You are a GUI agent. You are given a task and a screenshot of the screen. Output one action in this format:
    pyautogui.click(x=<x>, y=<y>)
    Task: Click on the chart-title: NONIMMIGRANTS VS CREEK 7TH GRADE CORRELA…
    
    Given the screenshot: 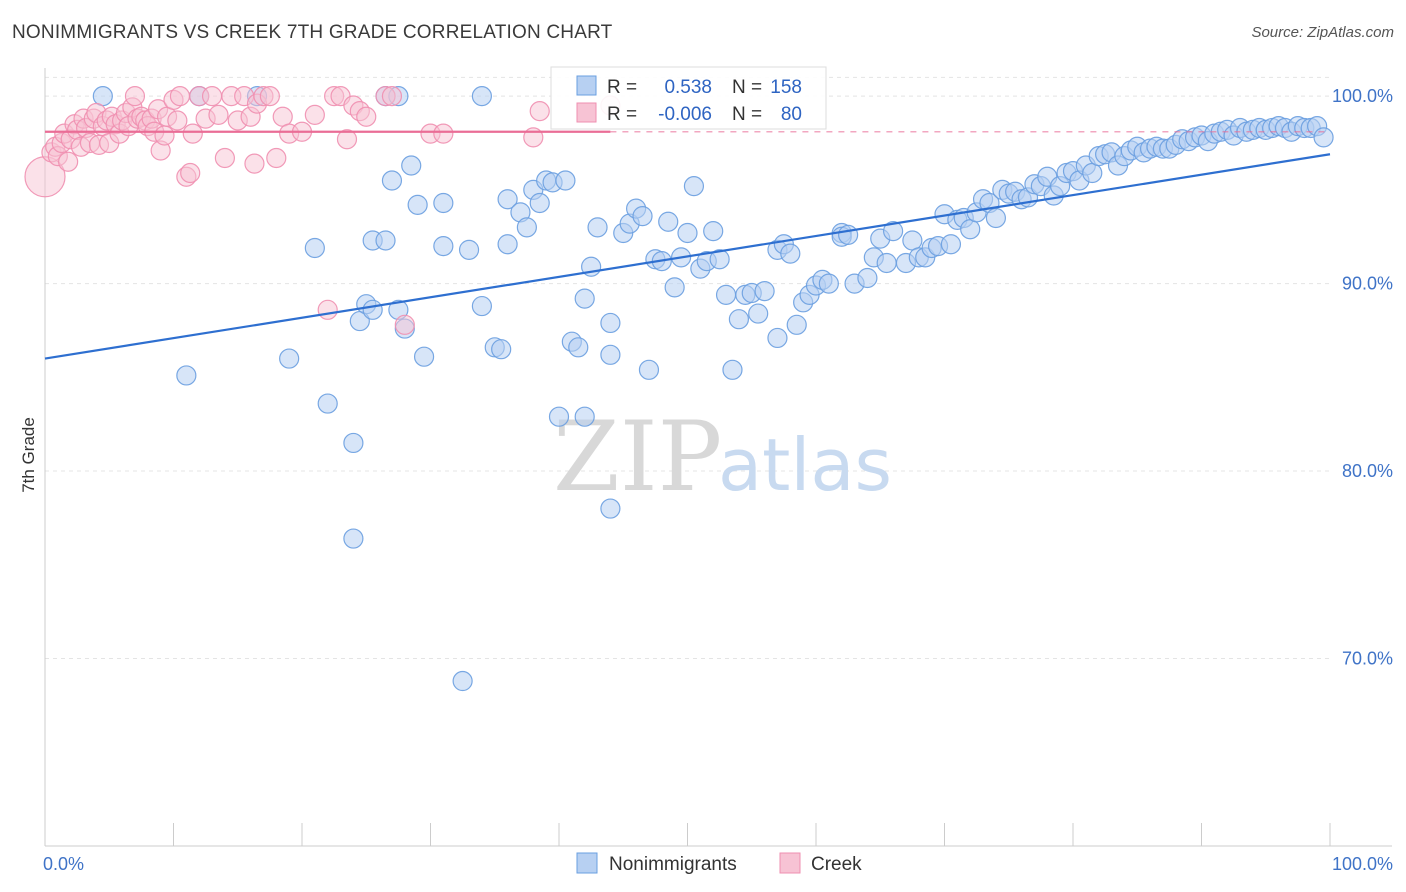 What is the action you would take?
    pyautogui.click(x=312, y=32)
    